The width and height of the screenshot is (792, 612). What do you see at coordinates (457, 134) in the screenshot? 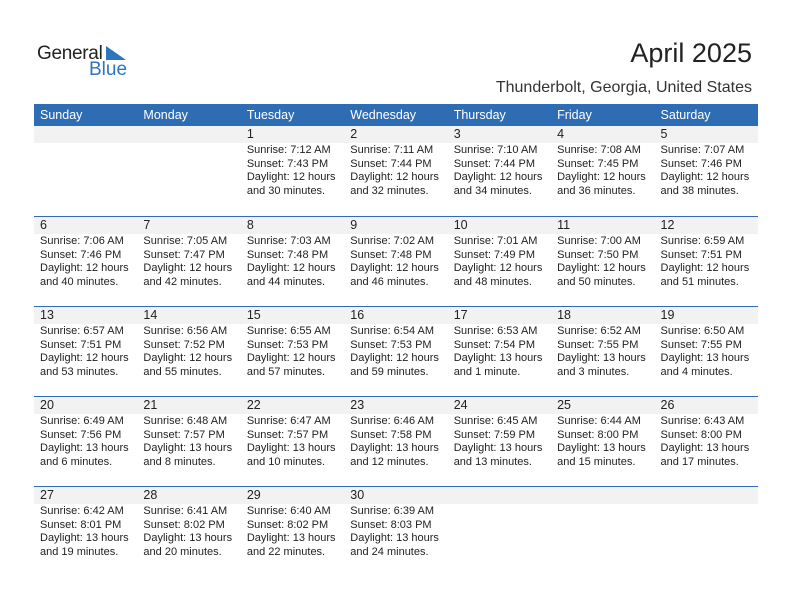
I see `day-number: 3` at bounding box center [457, 134].